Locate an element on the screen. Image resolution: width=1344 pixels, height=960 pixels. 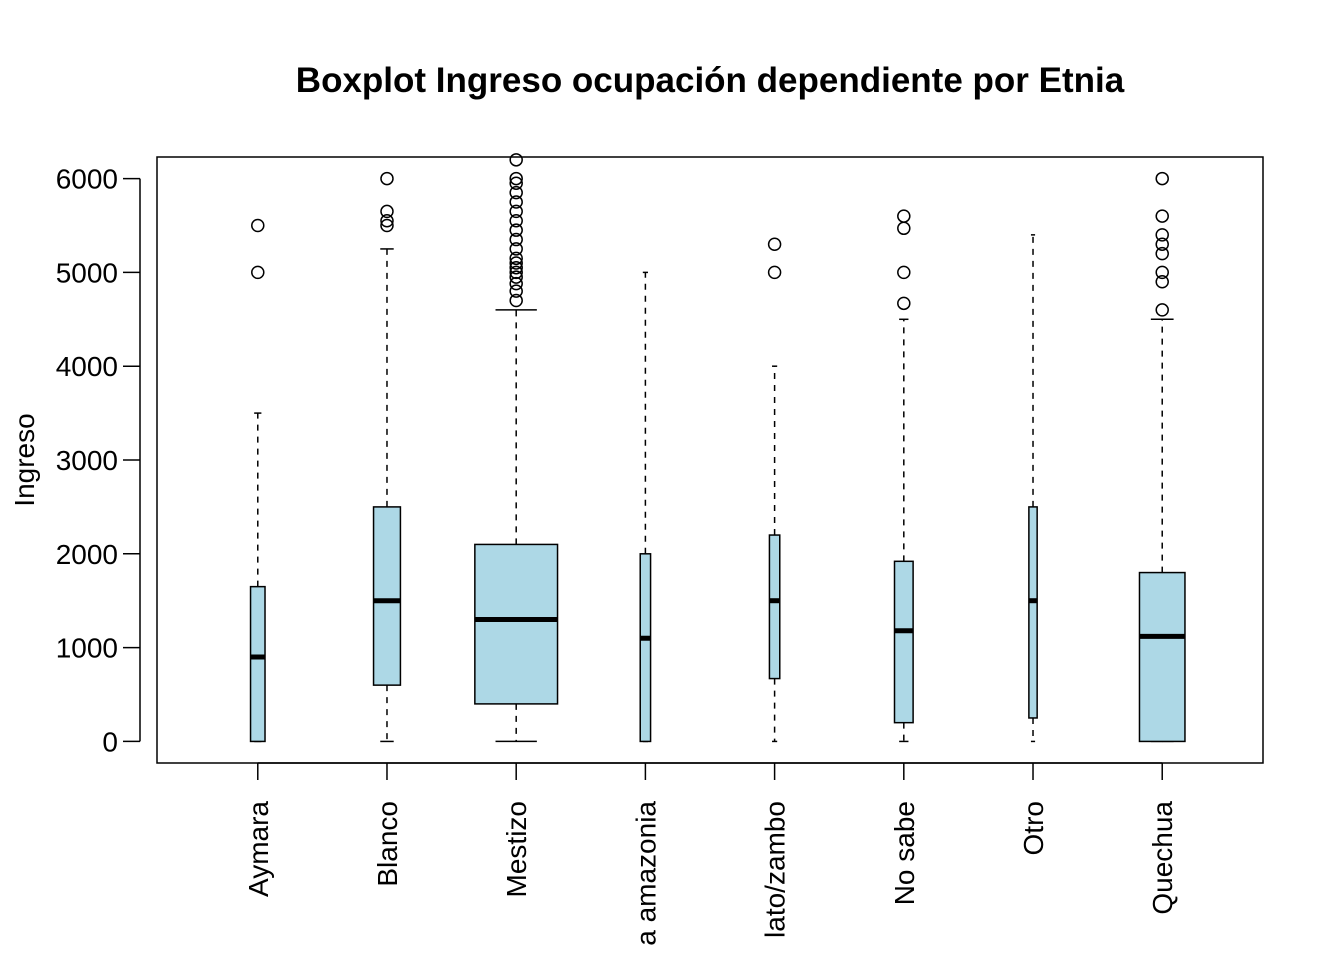
x-tick-label: Aymara is located at coordinates (258, 849).